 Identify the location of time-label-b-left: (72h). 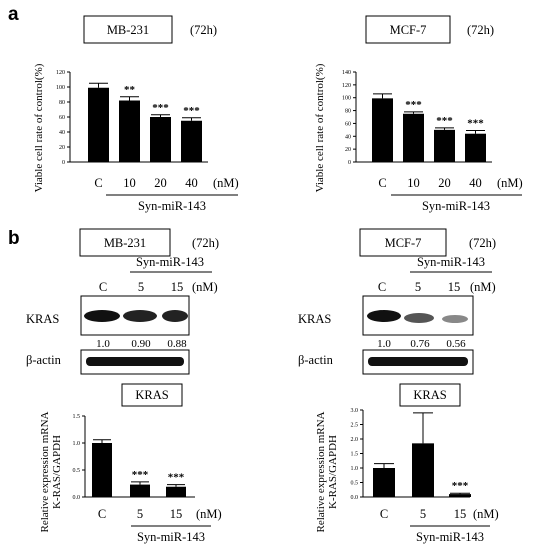
(205, 243).